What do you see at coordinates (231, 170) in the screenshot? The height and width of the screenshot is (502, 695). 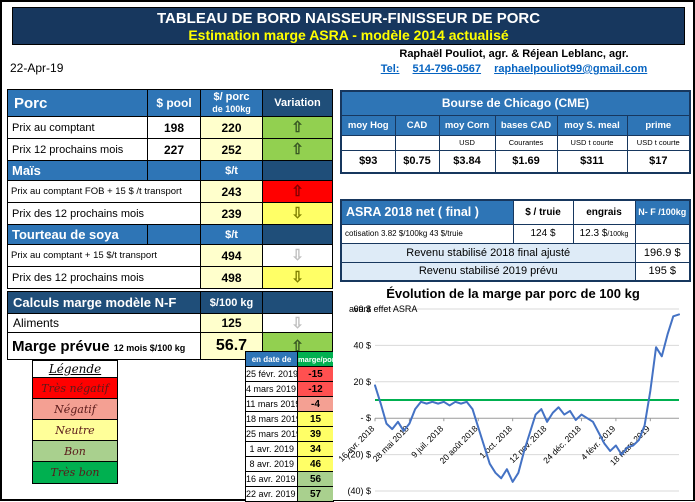 I see `mais-unit: $/t` at bounding box center [231, 170].